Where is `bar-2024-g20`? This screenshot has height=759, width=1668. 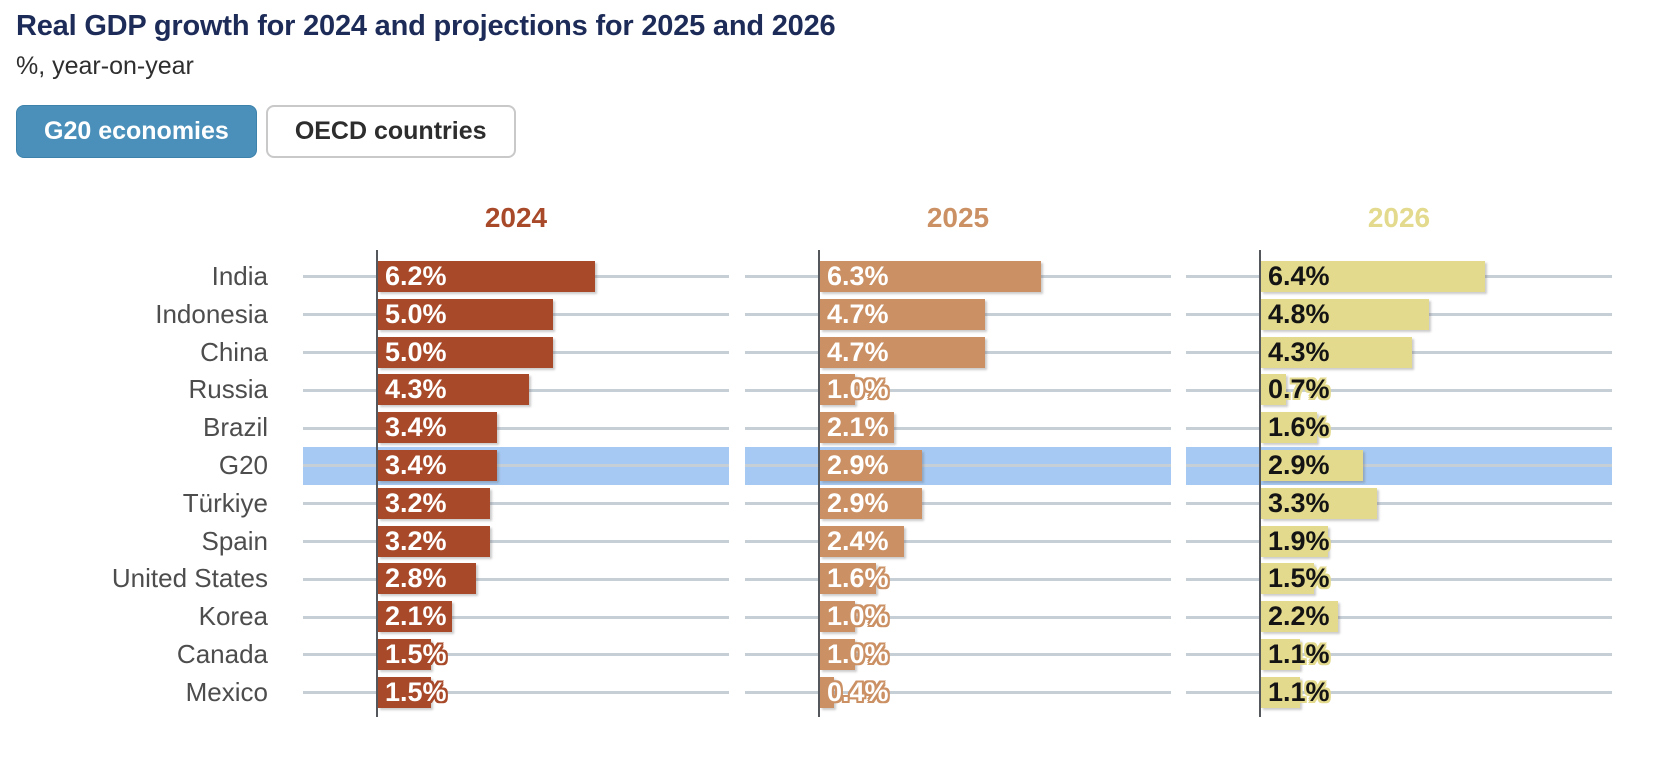 bar-2024-g20 is located at coordinates (437, 465).